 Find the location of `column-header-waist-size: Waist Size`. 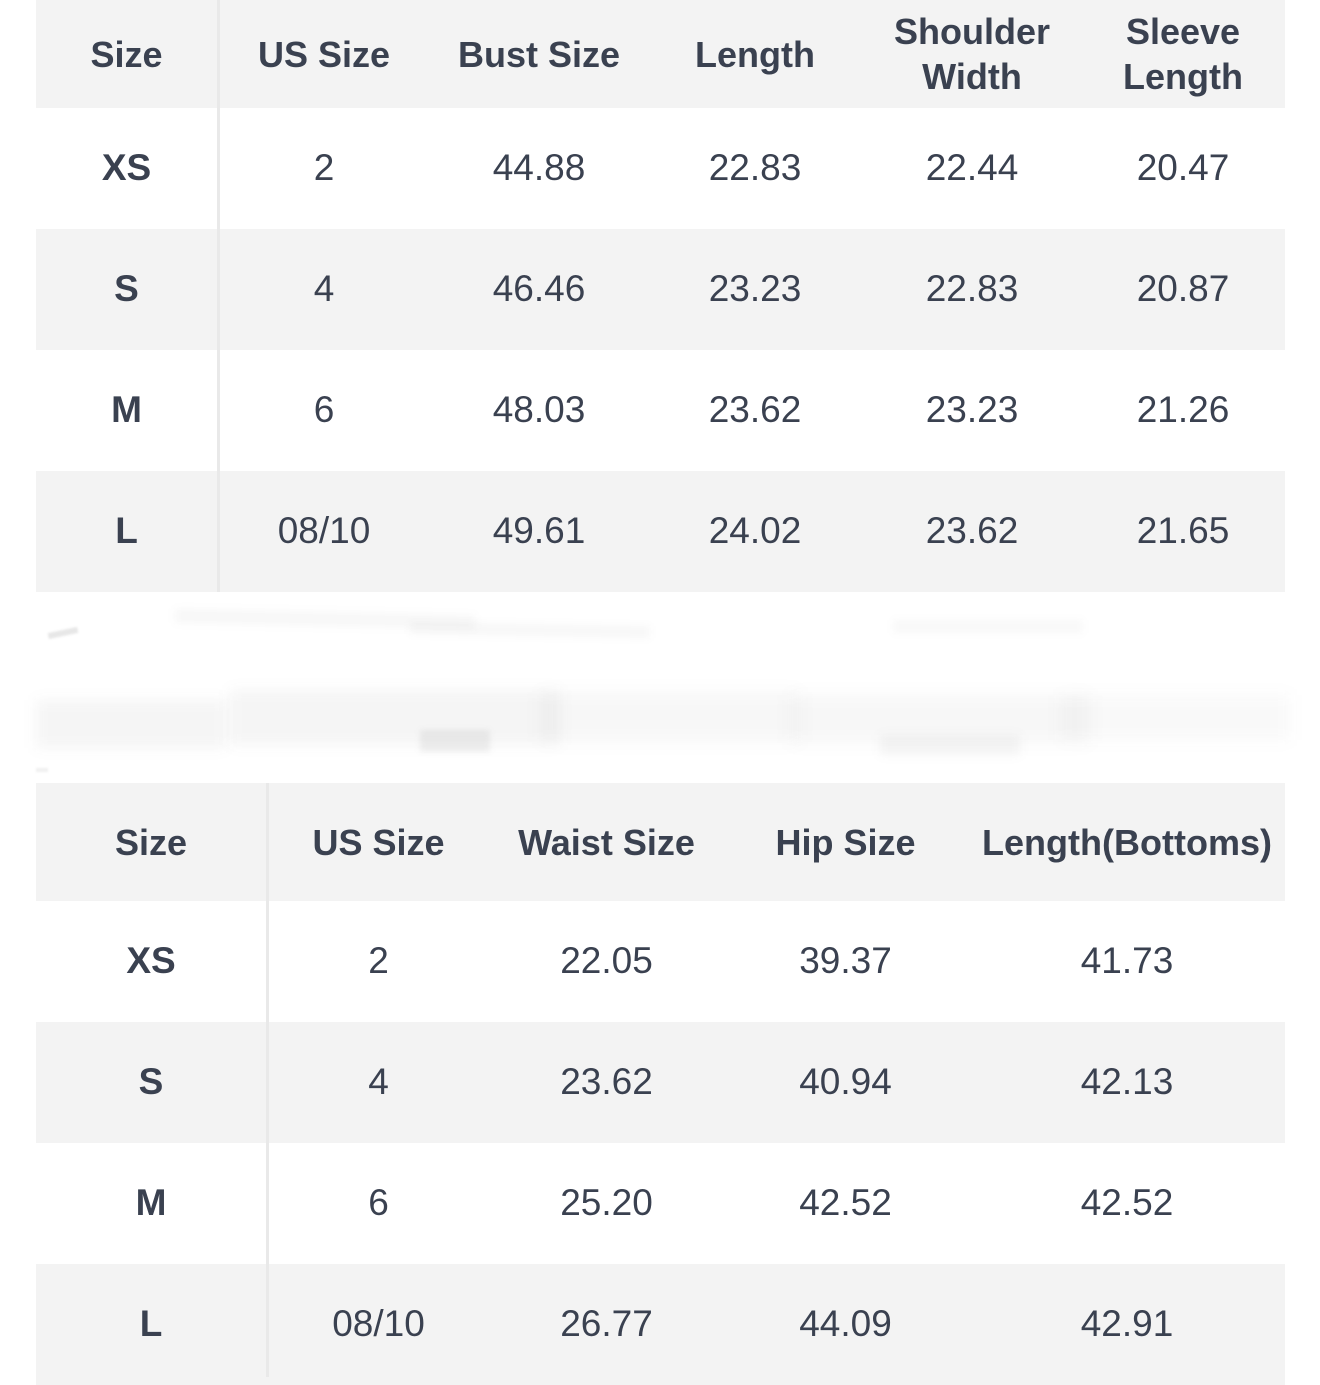

column-header-waist-size: Waist Size is located at coordinates (606, 842).